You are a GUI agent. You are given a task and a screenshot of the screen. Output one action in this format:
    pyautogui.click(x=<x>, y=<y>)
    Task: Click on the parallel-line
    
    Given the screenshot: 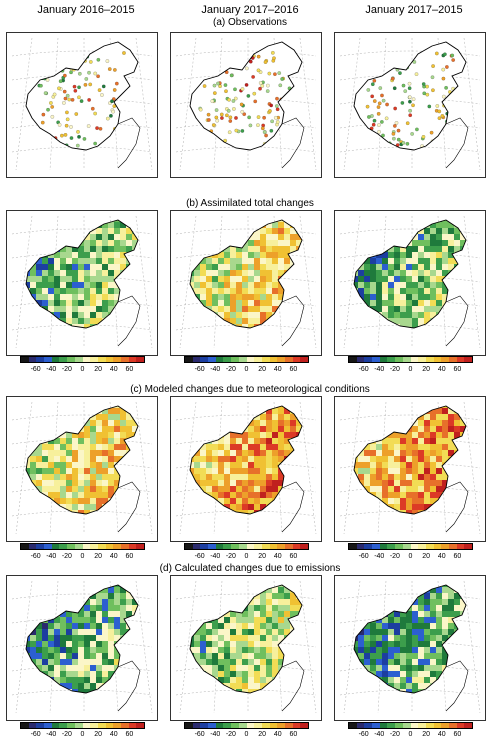 What is the action you would take?
    pyautogui.click(x=410, y=327)
    